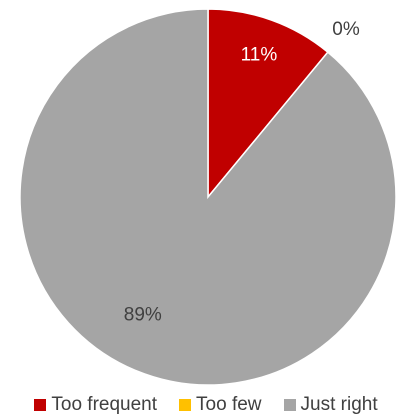 This screenshot has height=419, width=412. What do you see at coordinates (229, 404) in the screenshot?
I see `legend-label: Too few` at bounding box center [229, 404].